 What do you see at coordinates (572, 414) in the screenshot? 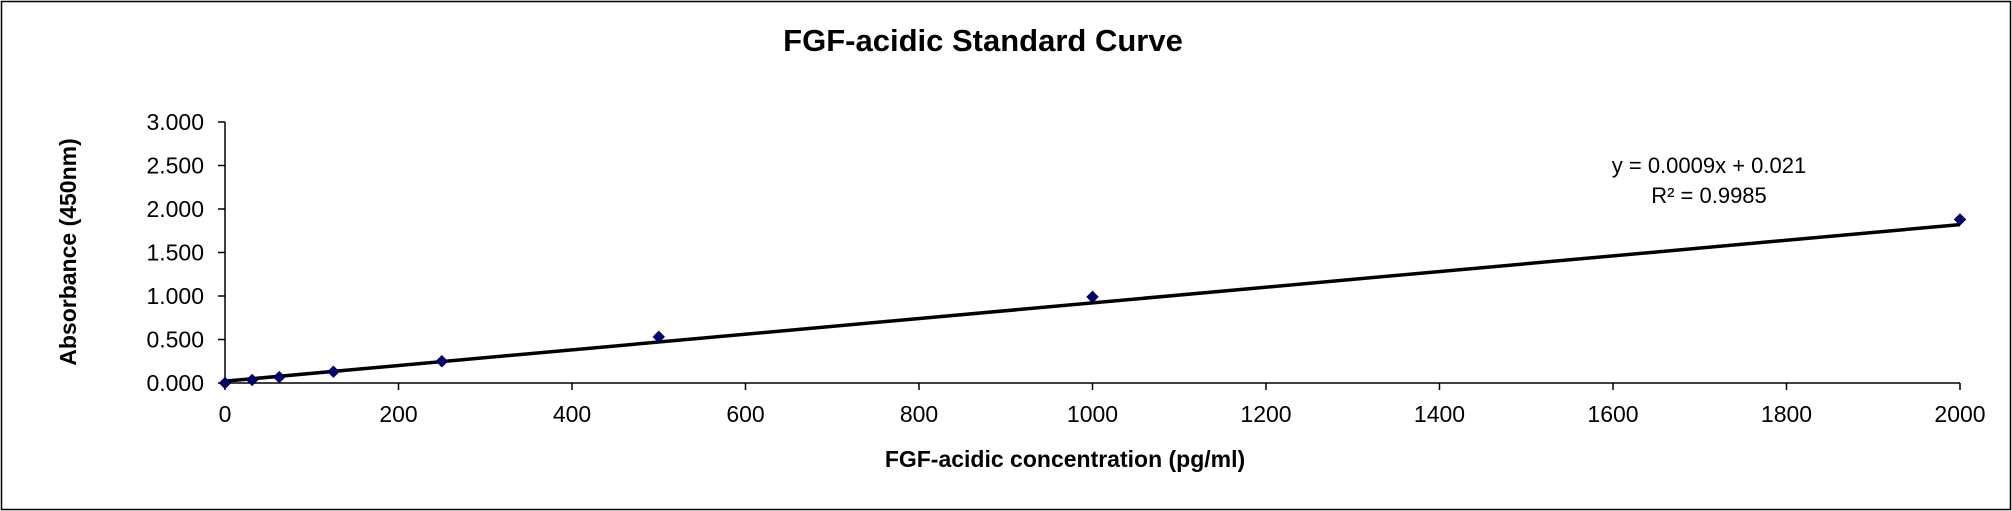
I see `x-tick-label: 400` at bounding box center [572, 414].